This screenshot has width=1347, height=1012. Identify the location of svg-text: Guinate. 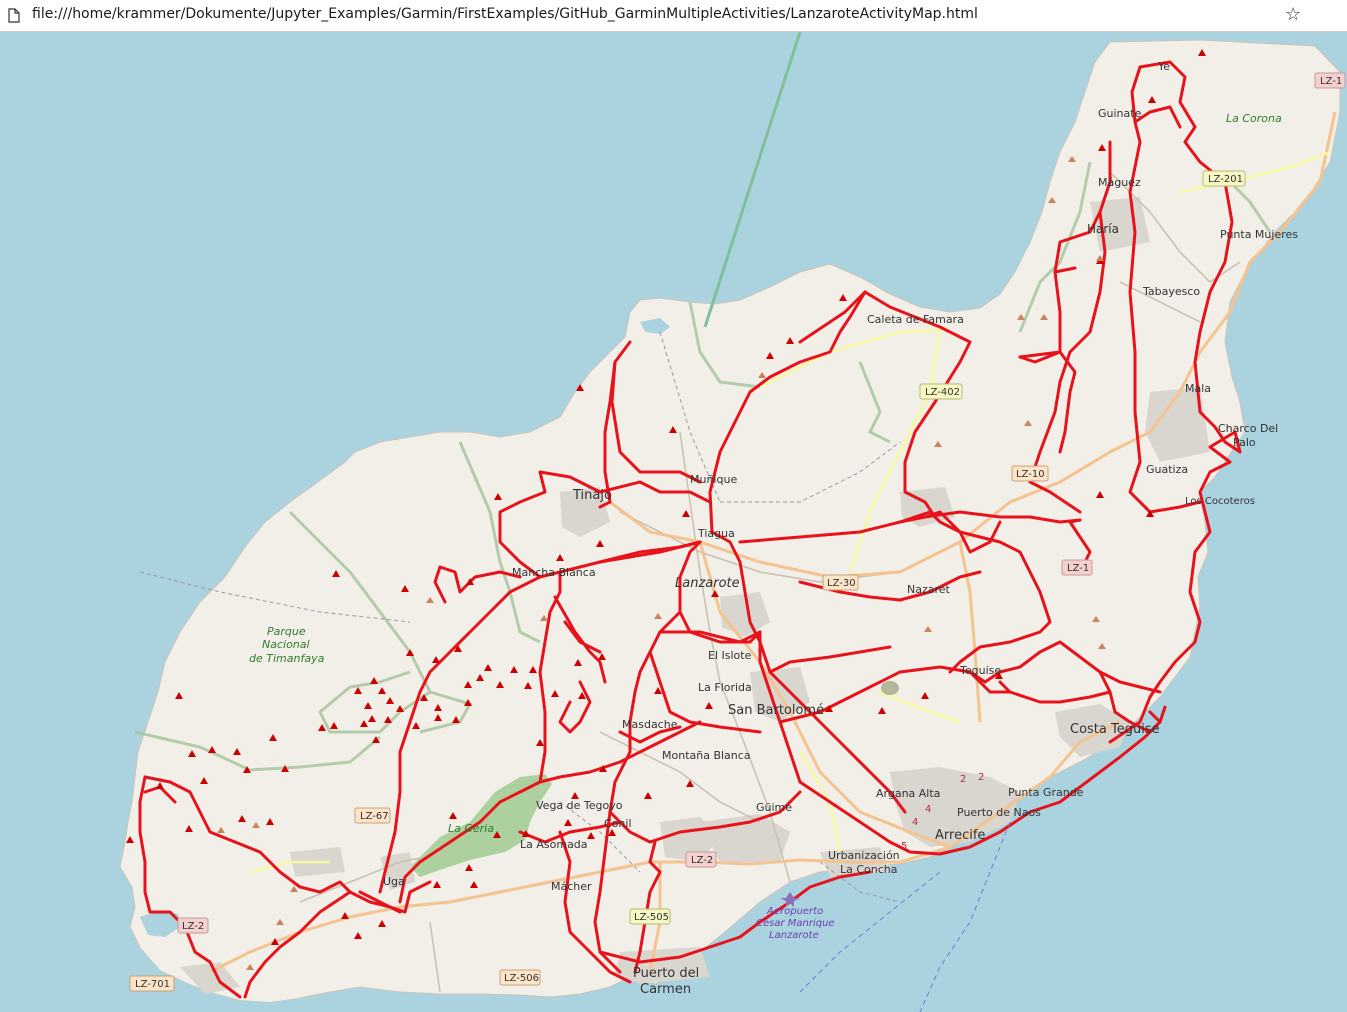
(1120, 113).